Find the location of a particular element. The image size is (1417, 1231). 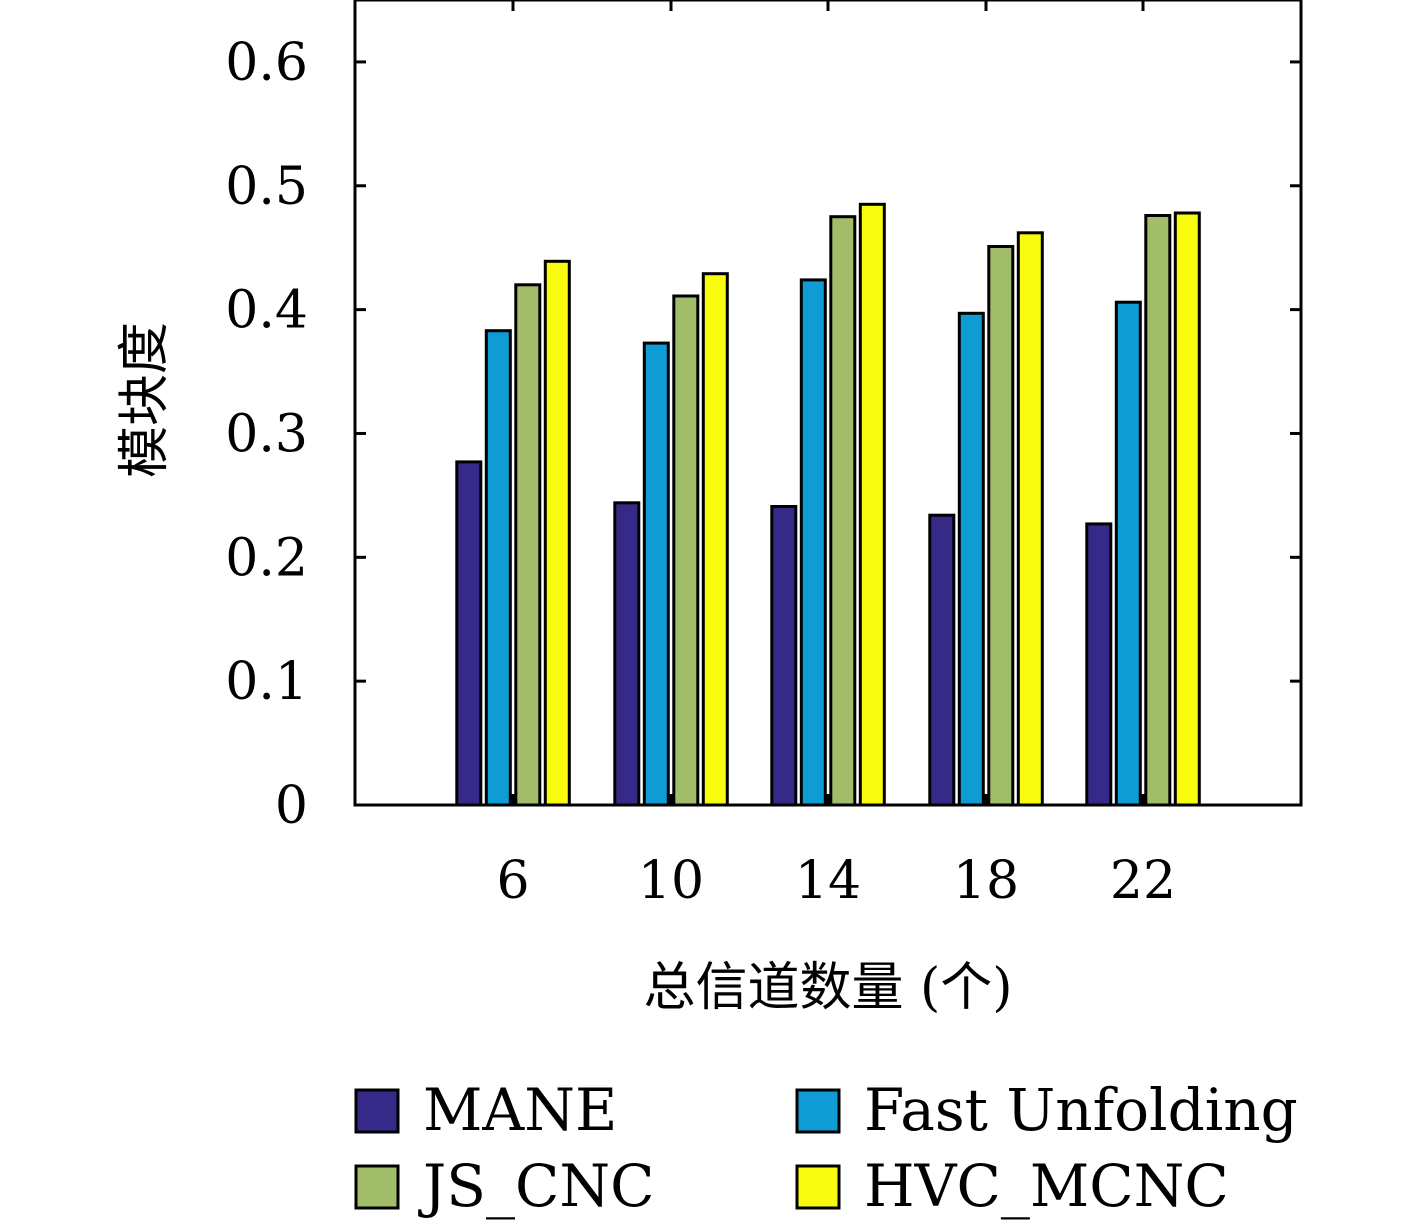

y-tick-label: 0 is located at coordinates (291, 806).